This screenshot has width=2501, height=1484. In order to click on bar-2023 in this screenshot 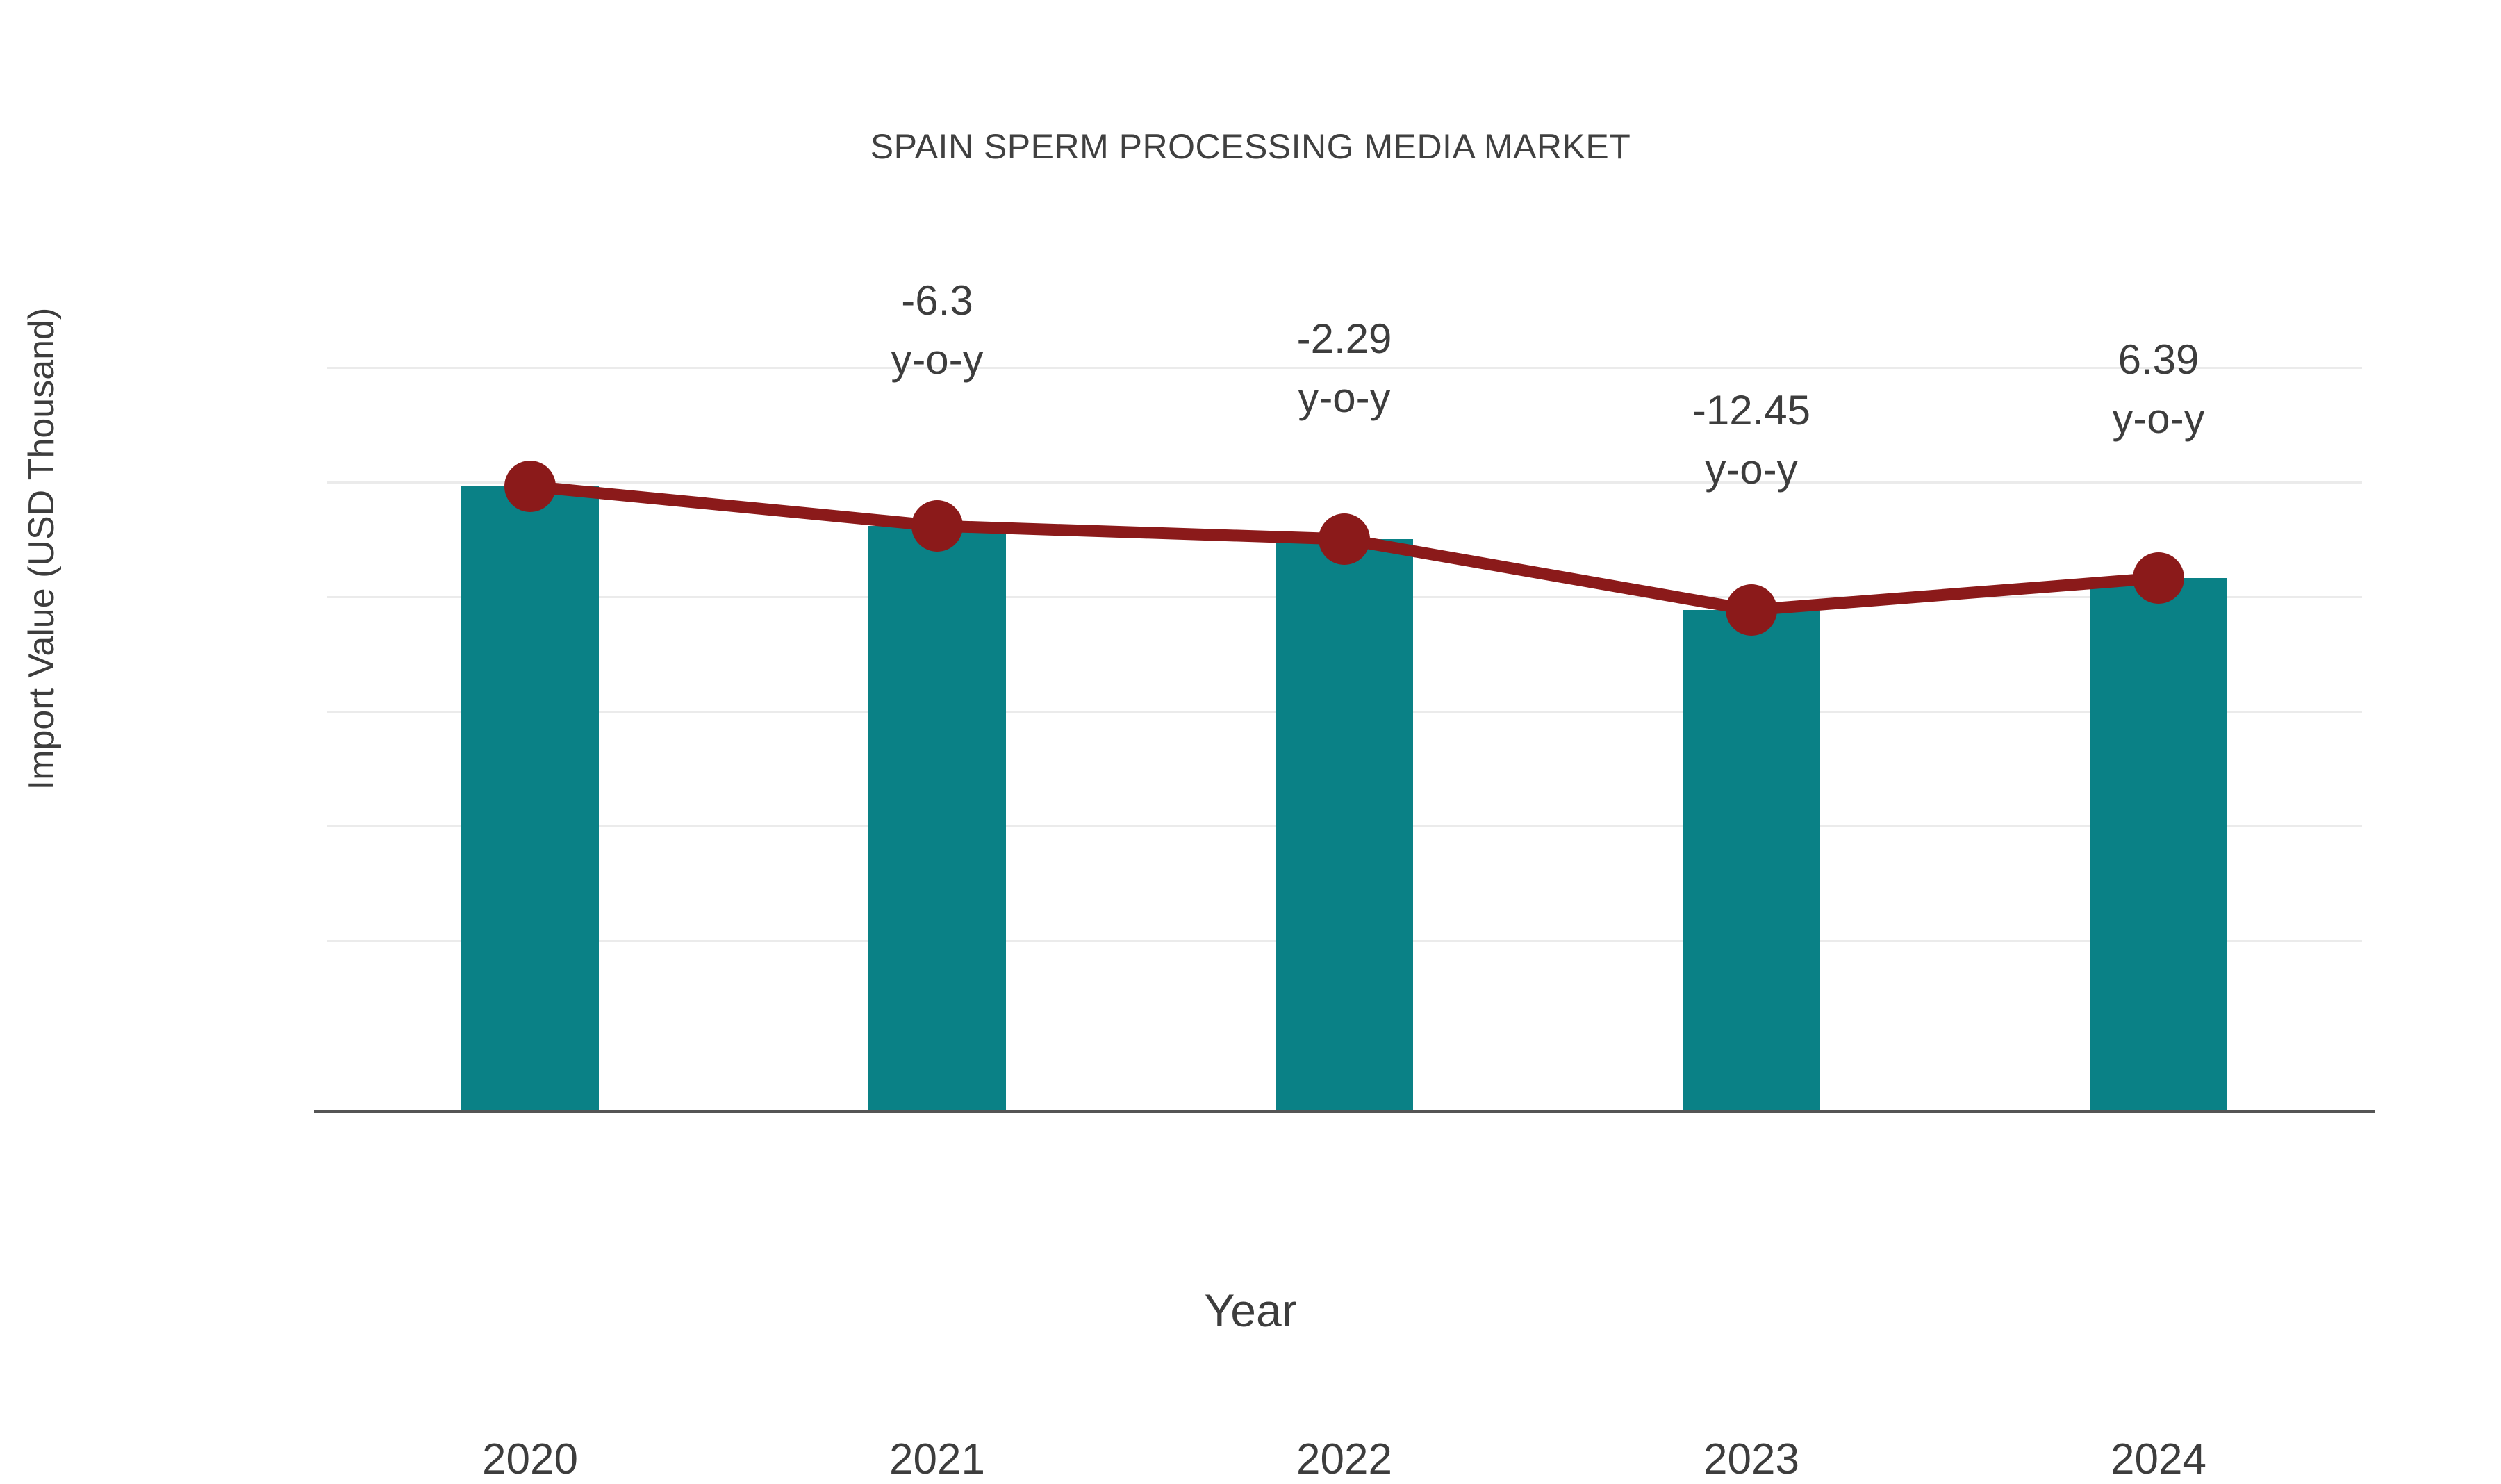, I will do `click(1751, 860)`.